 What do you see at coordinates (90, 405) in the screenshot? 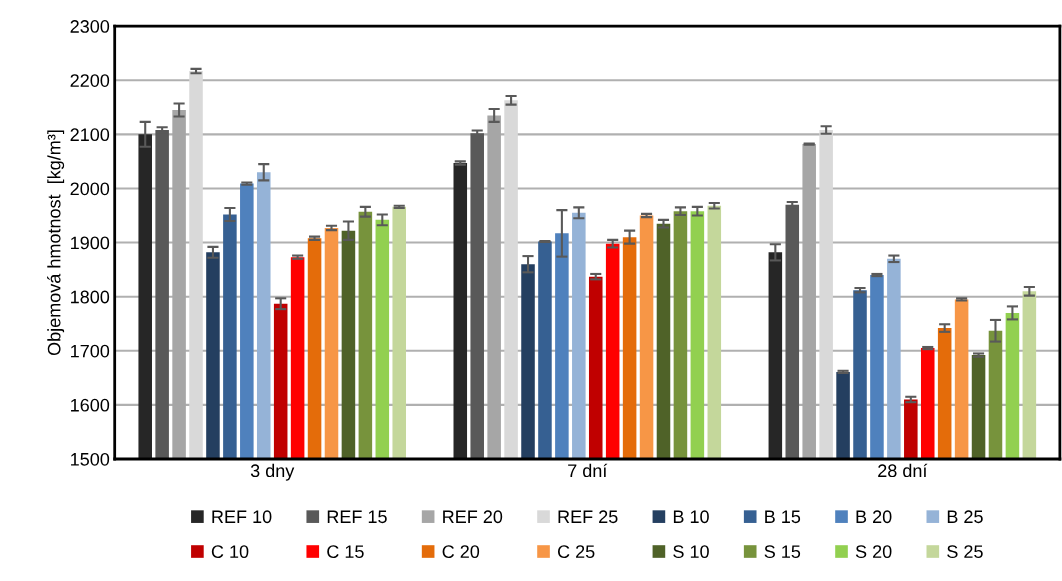
I see `y-tick-label: 1600` at bounding box center [90, 405].